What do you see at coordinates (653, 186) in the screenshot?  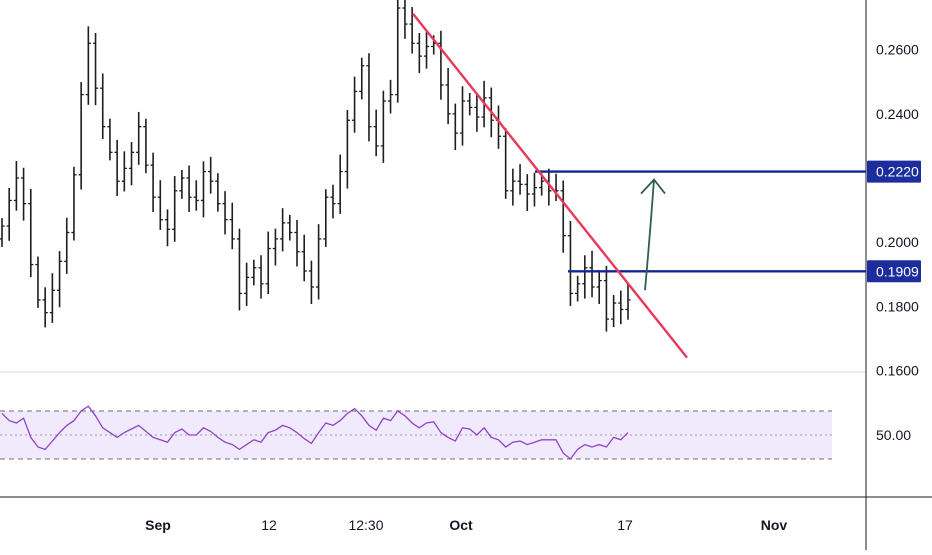 I see `target-arrow-head` at bounding box center [653, 186].